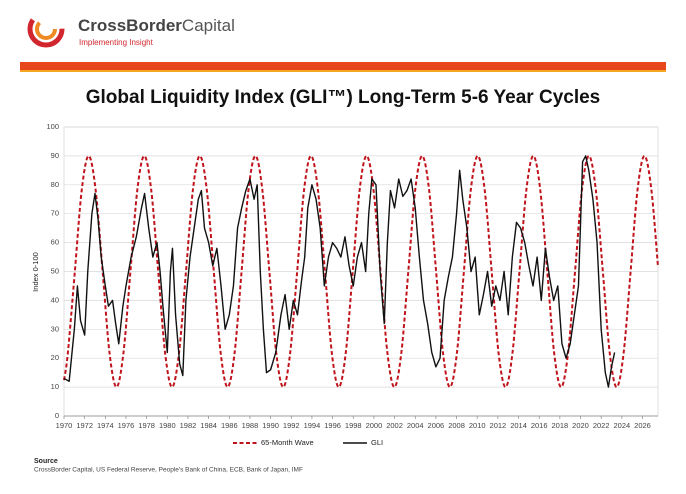 This screenshot has width=686, height=494. What do you see at coordinates (621, 425) in the screenshot?
I see `x-tick-label: 2024` at bounding box center [621, 425].